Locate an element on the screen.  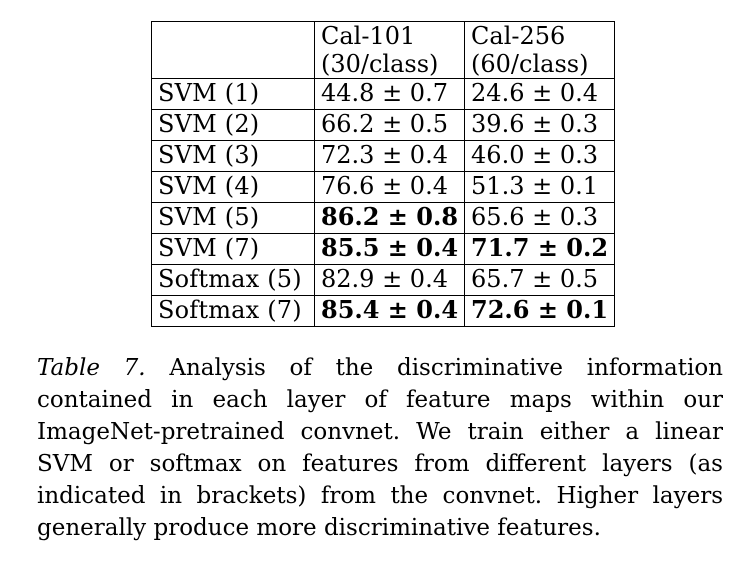
table-row: SVM (7) 85.5 ± 0.4 71.7 ± 0.2 is located at coordinates (383, 249).